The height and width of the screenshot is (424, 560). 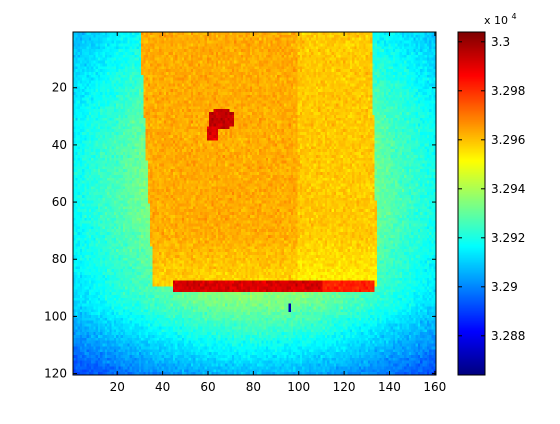 I want to click on colorbar-tick-label: 3.296, so click(x=508, y=140).